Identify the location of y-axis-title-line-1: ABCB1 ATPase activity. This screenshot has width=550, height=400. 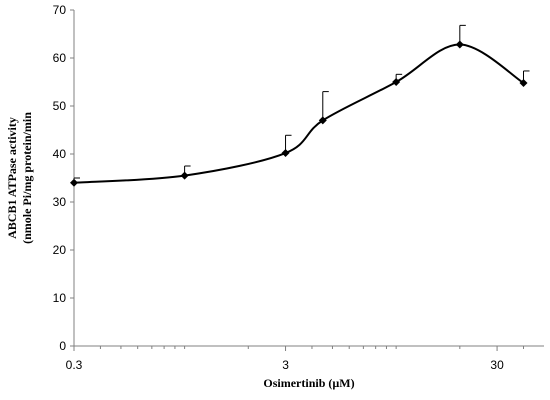
(12, 178).